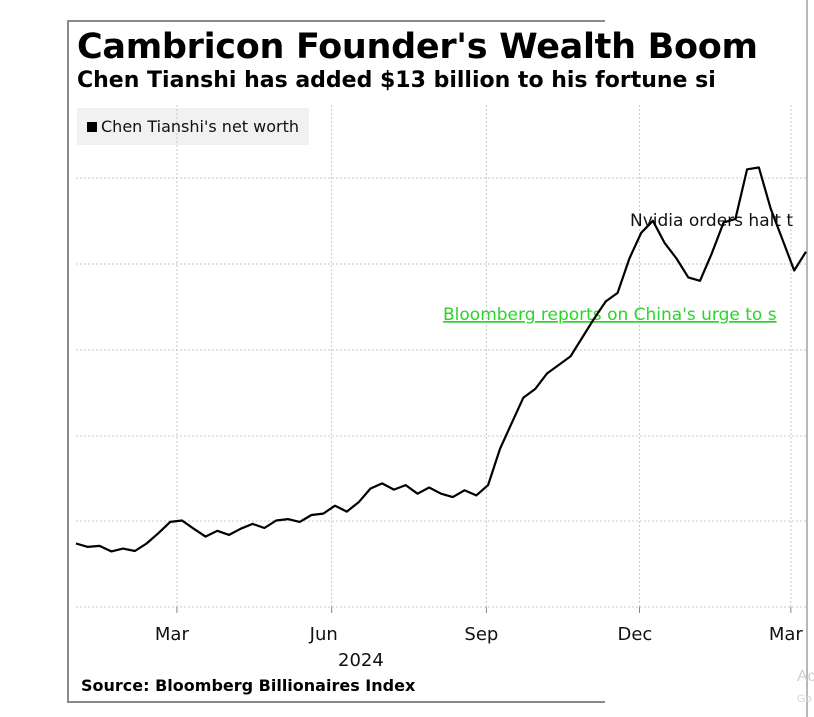  I want to click on legend-label: Chen Tianshi's net worth, so click(200, 126).